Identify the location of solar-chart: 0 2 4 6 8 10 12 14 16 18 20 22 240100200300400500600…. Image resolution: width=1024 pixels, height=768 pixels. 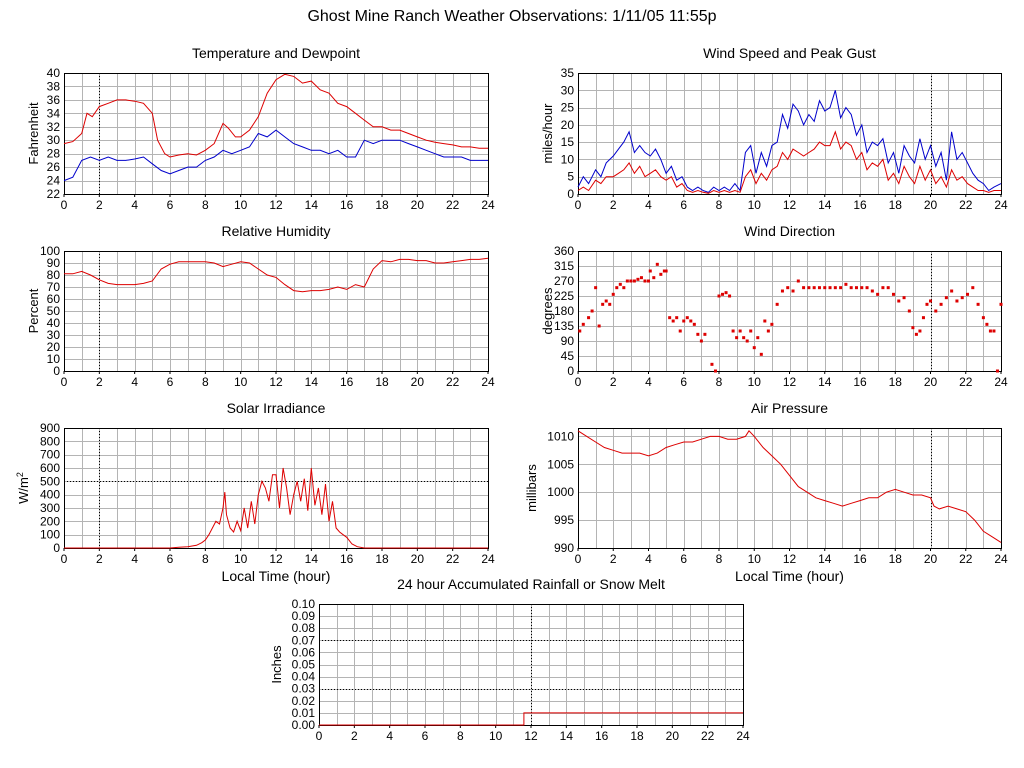
(255, 492).